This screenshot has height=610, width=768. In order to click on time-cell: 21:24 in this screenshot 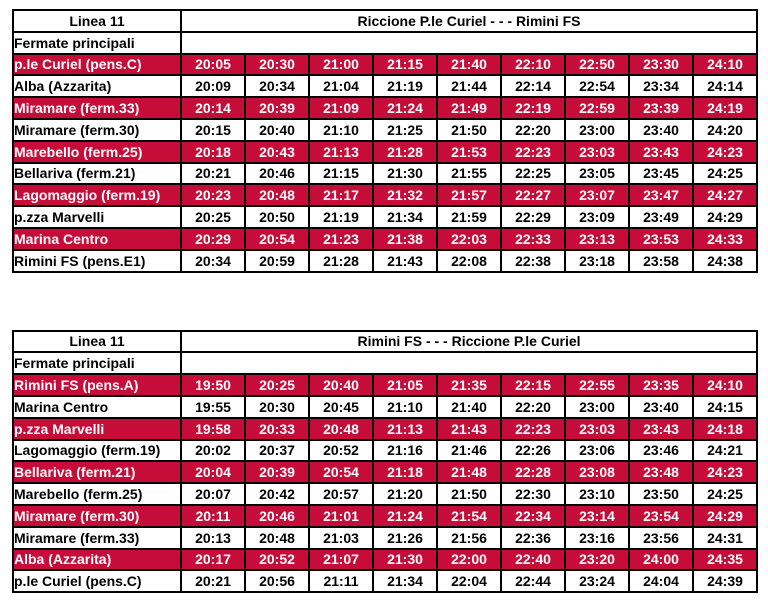, I will do `click(405, 515)`.